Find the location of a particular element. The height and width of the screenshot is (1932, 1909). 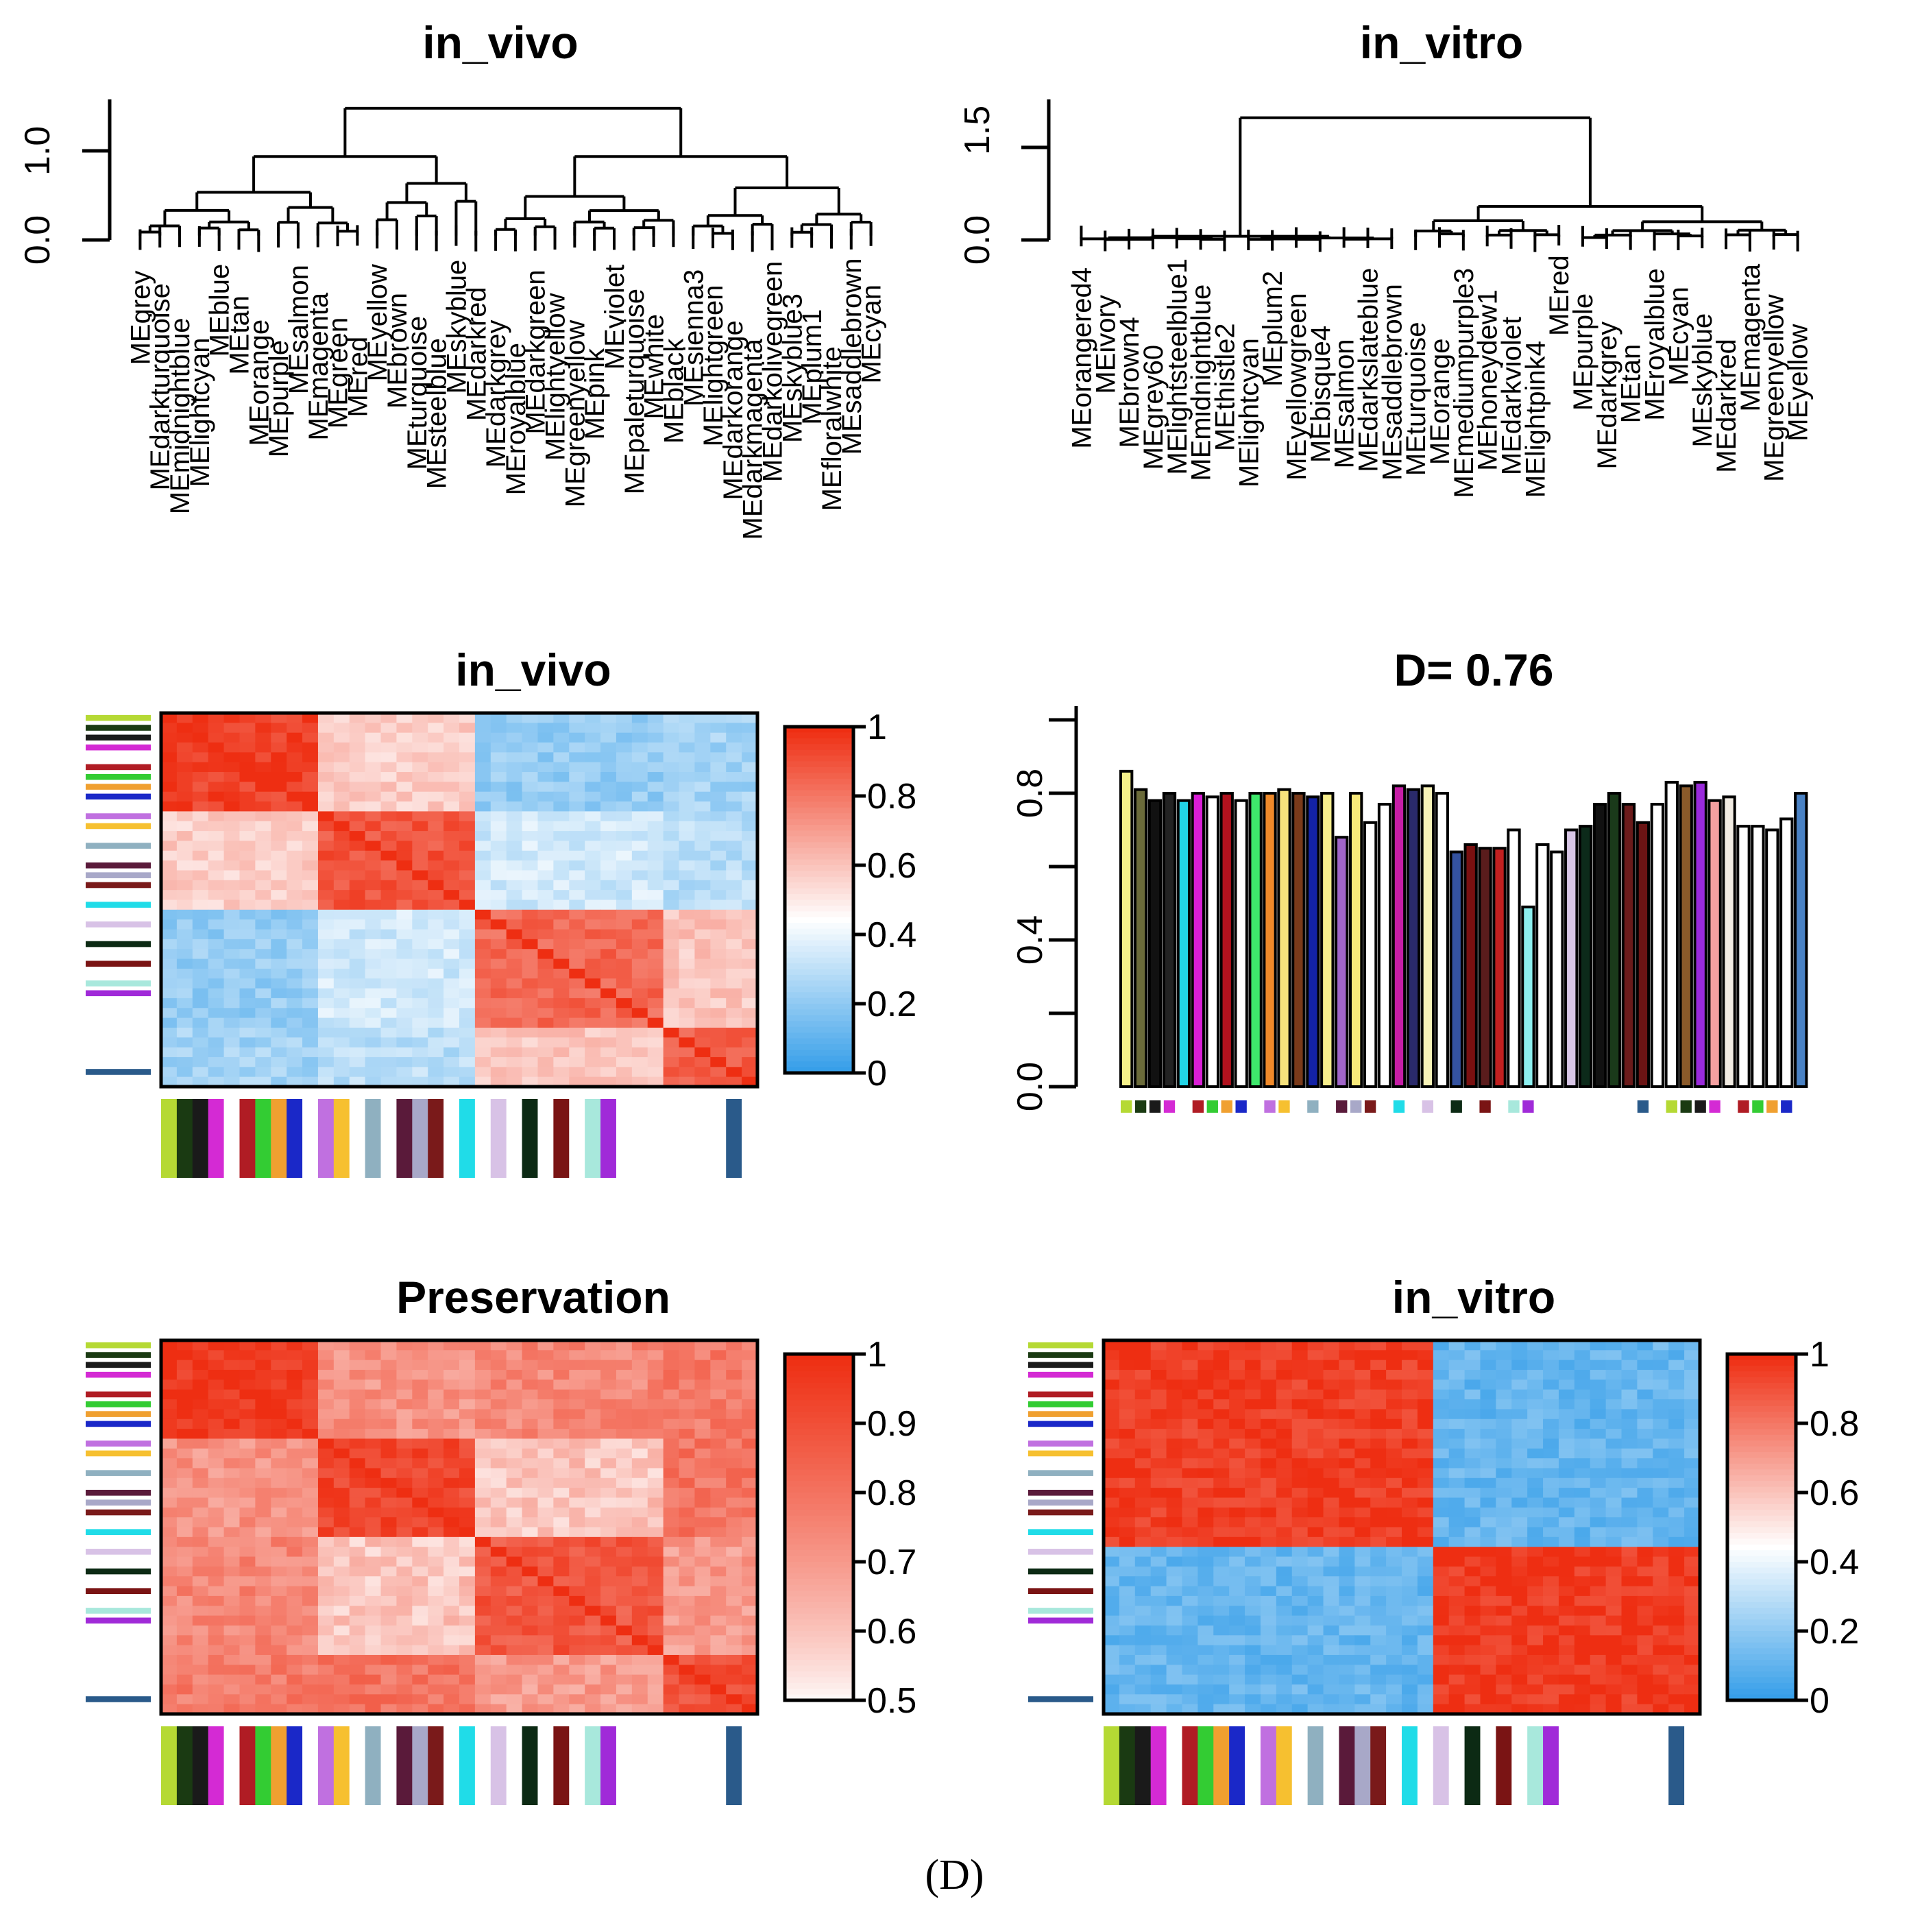

dendro-leaf-label: MEturquoise is located at coordinates (1416, 399).